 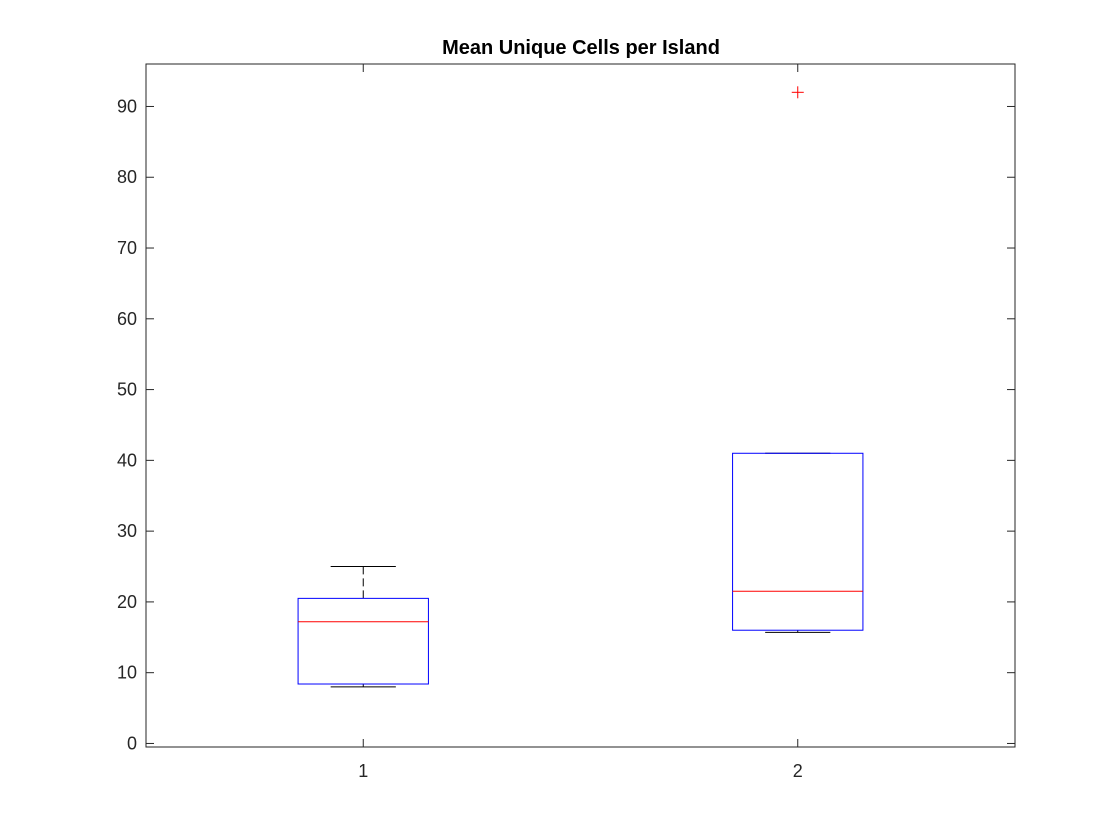 I want to click on y-tick-label: 80, so click(x=127, y=177).